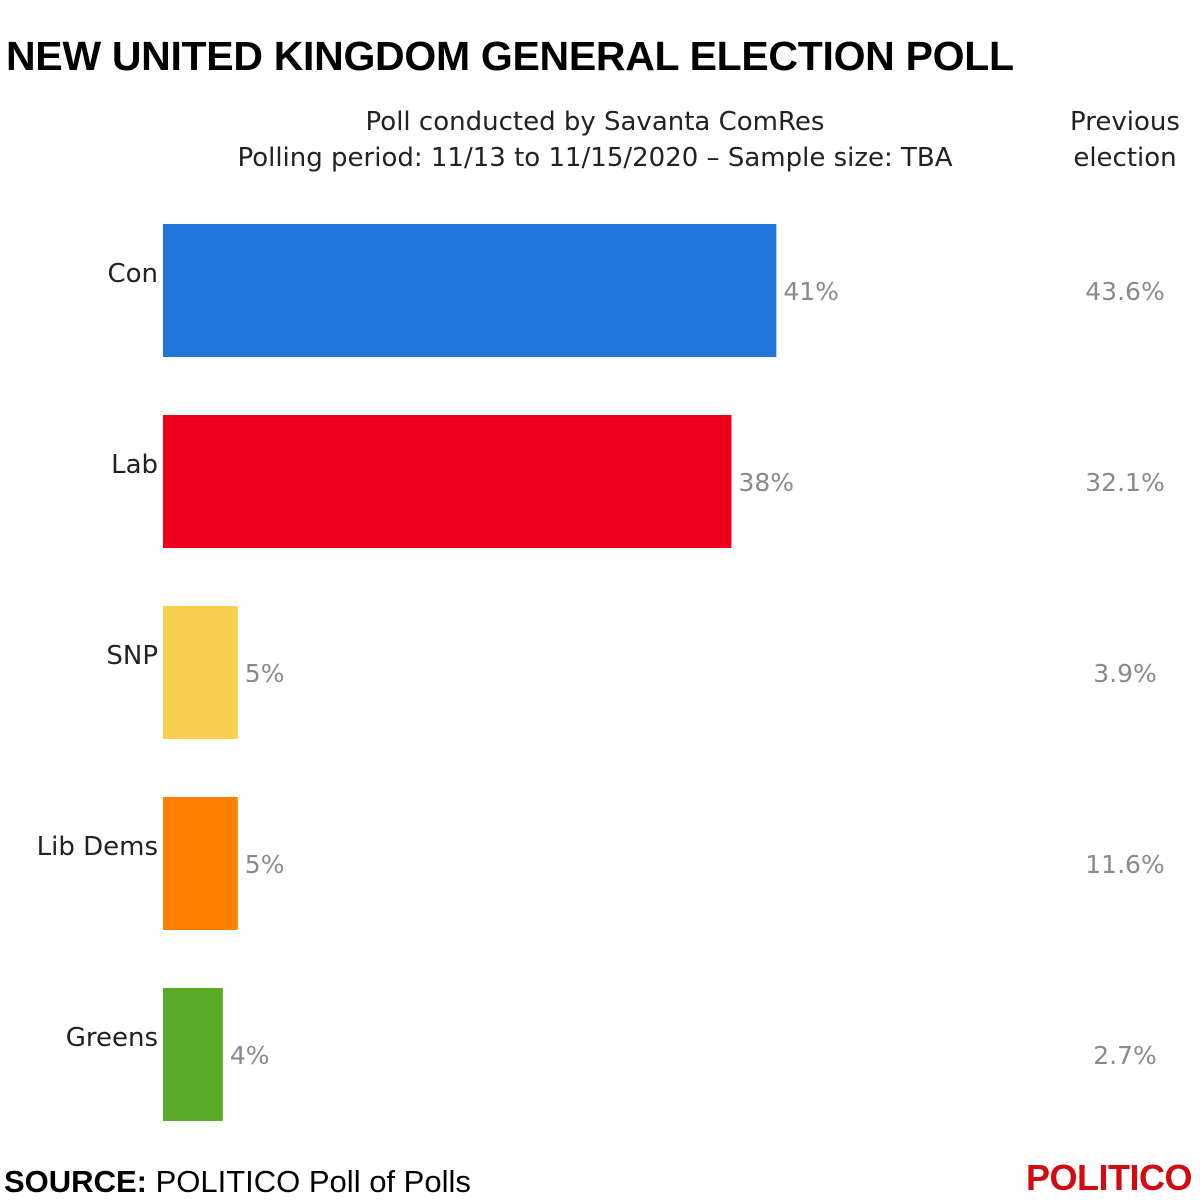  Describe the element at coordinates (1125, 1055) in the screenshot. I see `previous-election-value-greens: 2.7%` at that location.